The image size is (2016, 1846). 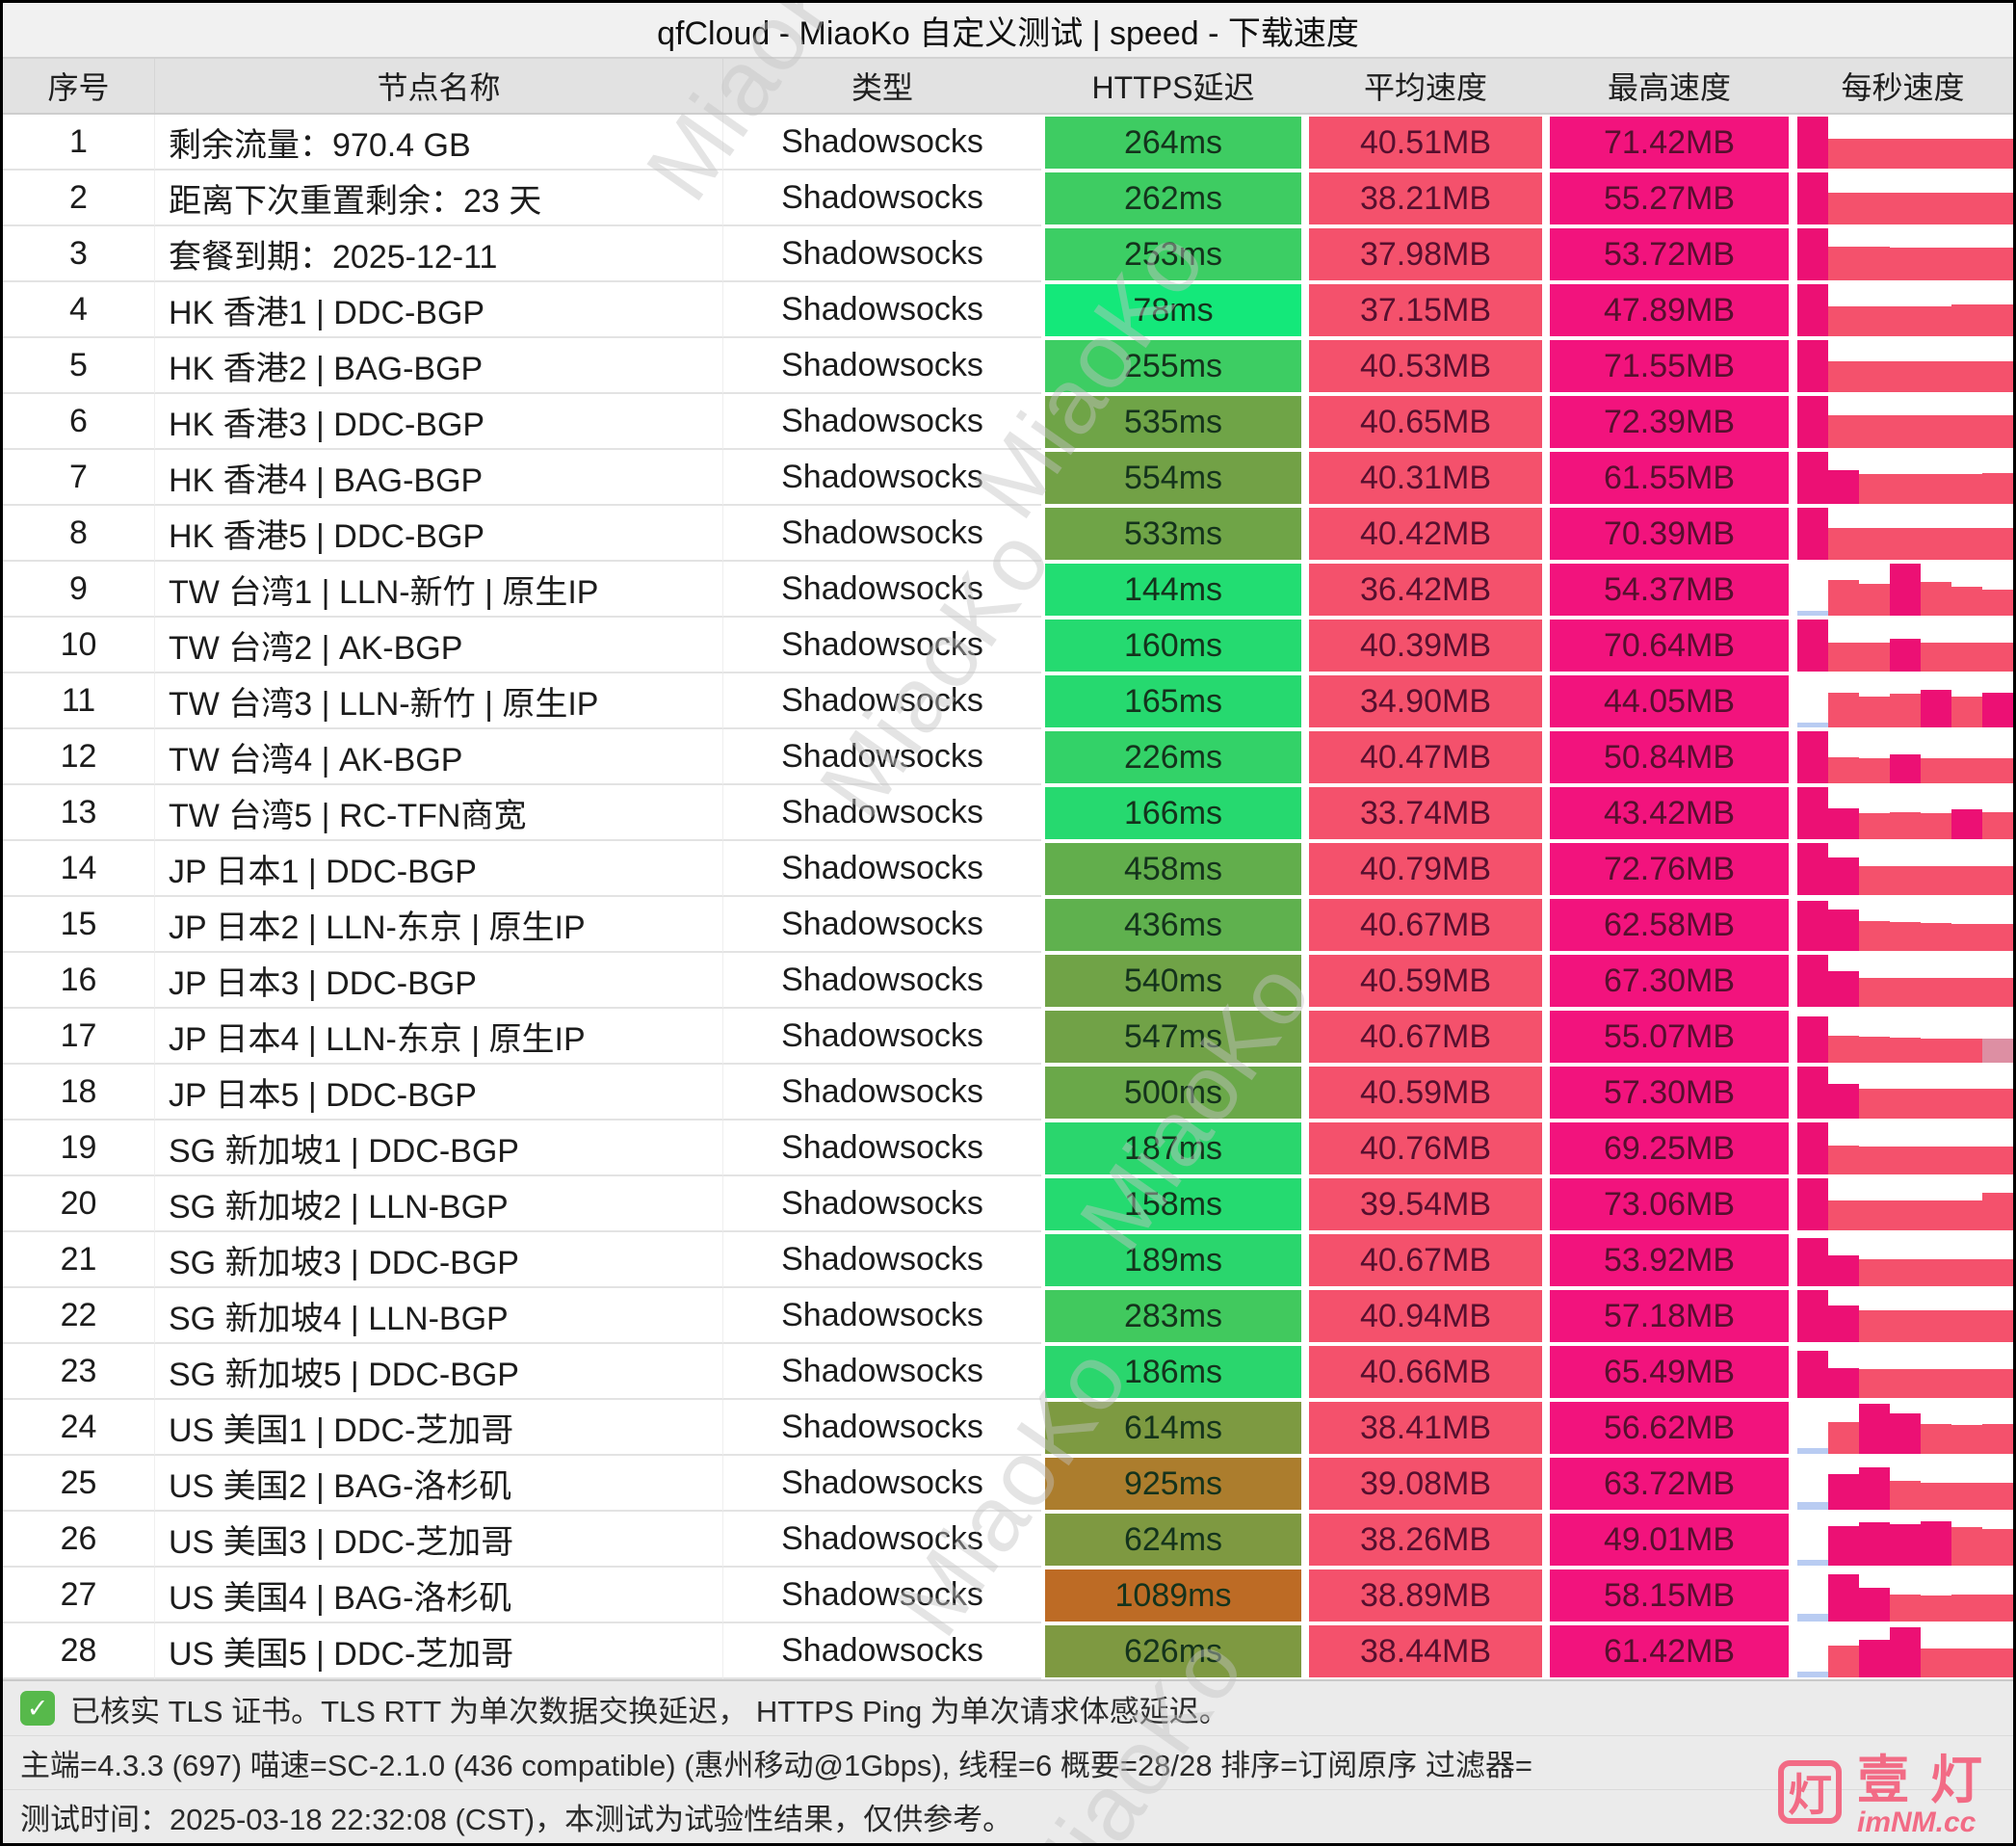 What do you see at coordinates (1173, 1316) in the screenshot?
I see `cell-latency: 283ms` at bounding box center [1173, 1316].